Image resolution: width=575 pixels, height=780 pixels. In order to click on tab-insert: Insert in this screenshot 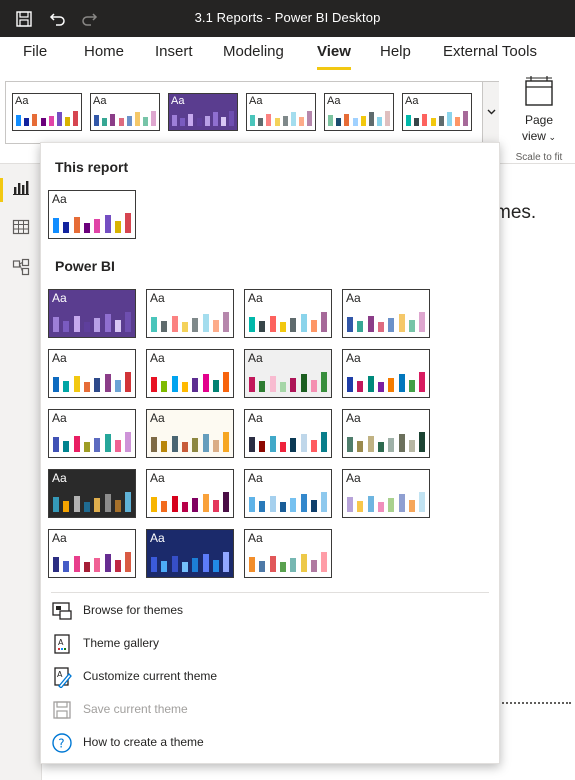, I will do `click(174, 51)`.